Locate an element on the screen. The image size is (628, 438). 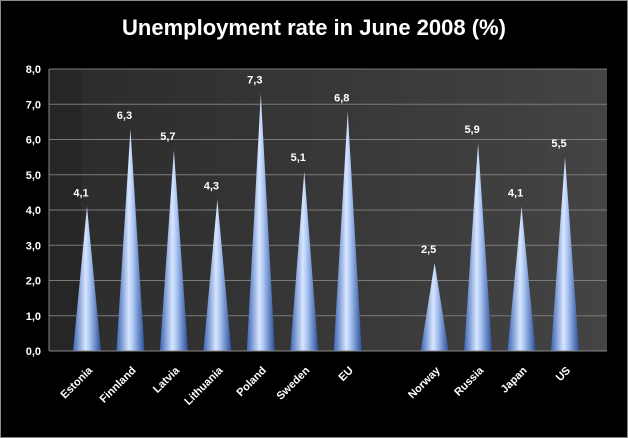
y-tick-label: 7,0 is located at coordinates (33, 105).